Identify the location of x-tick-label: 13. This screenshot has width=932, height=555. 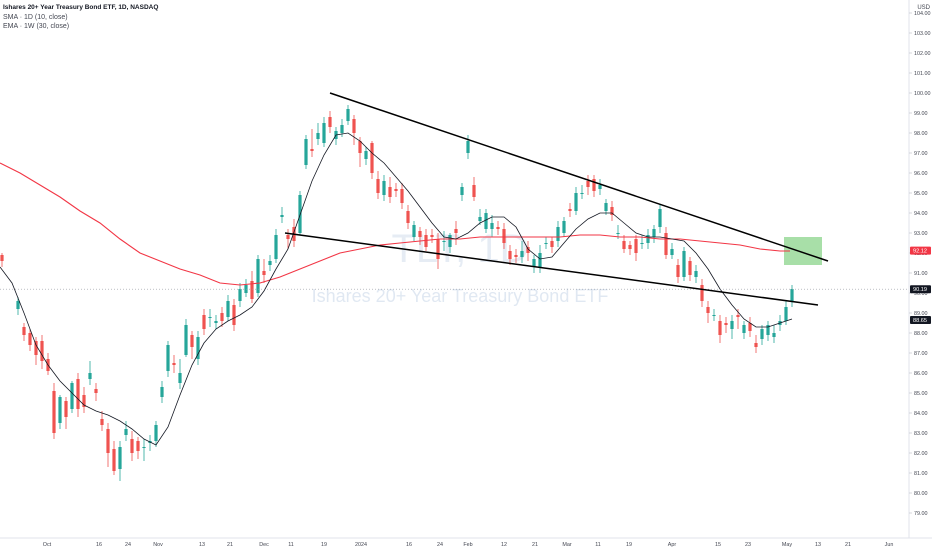
(818, 545).